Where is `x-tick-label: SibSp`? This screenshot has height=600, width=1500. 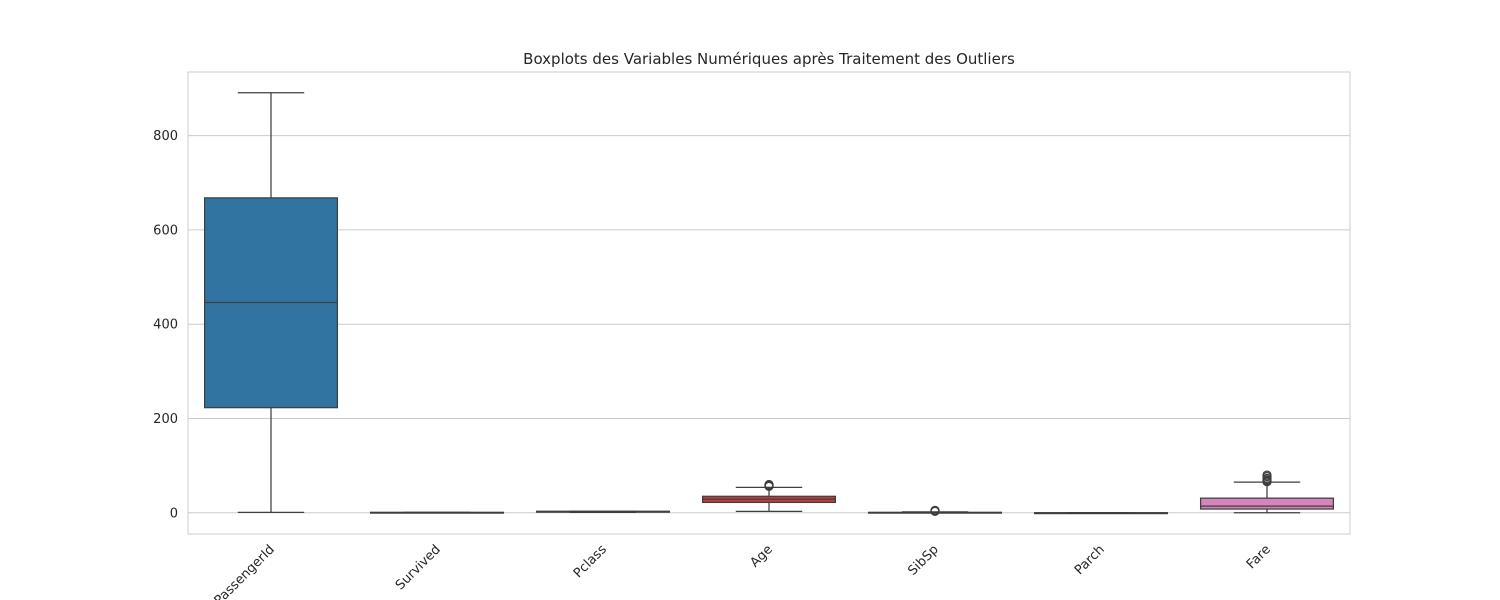 x-tick-label: SibSp is located at coordinates (923, 560).